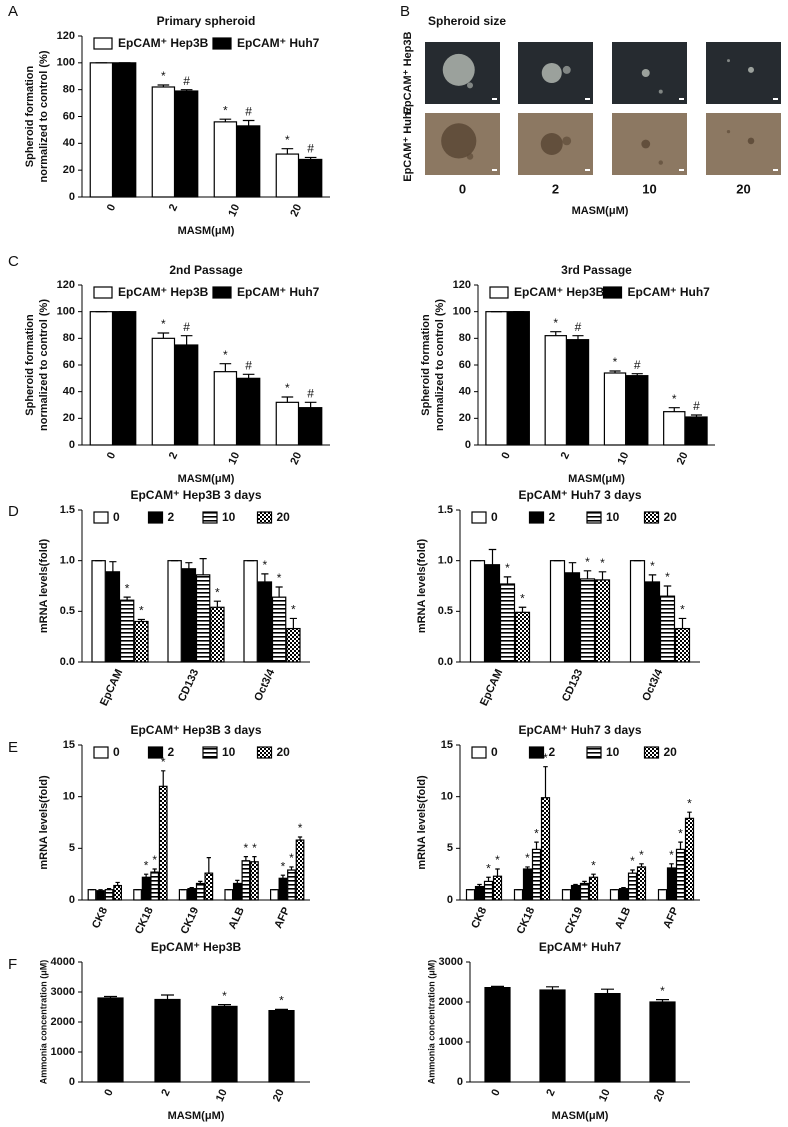  Describe the element at coordinates (445, 561) in the screenshot. I see `y-tick-label: 1.0` at that location.